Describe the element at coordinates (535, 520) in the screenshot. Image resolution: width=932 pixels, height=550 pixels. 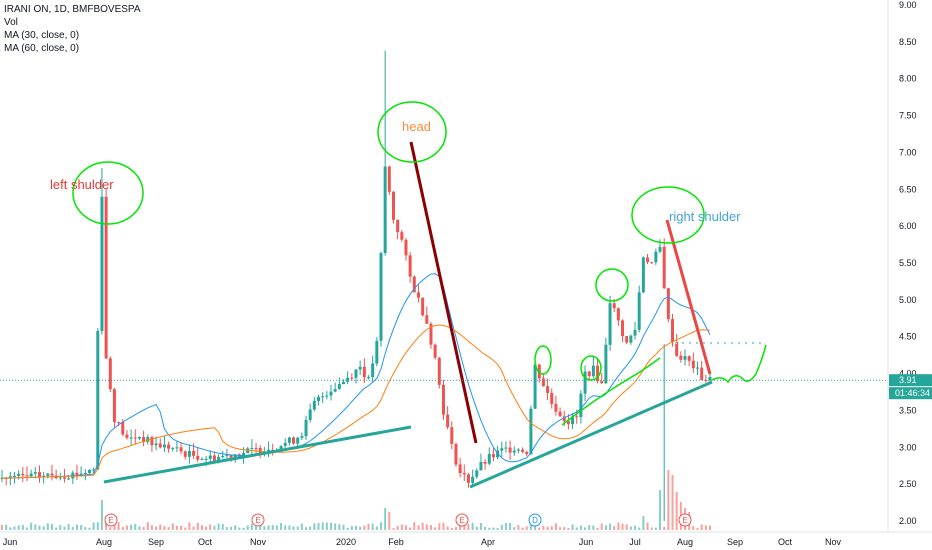
I see `dividend-marker-label: D` at that location.